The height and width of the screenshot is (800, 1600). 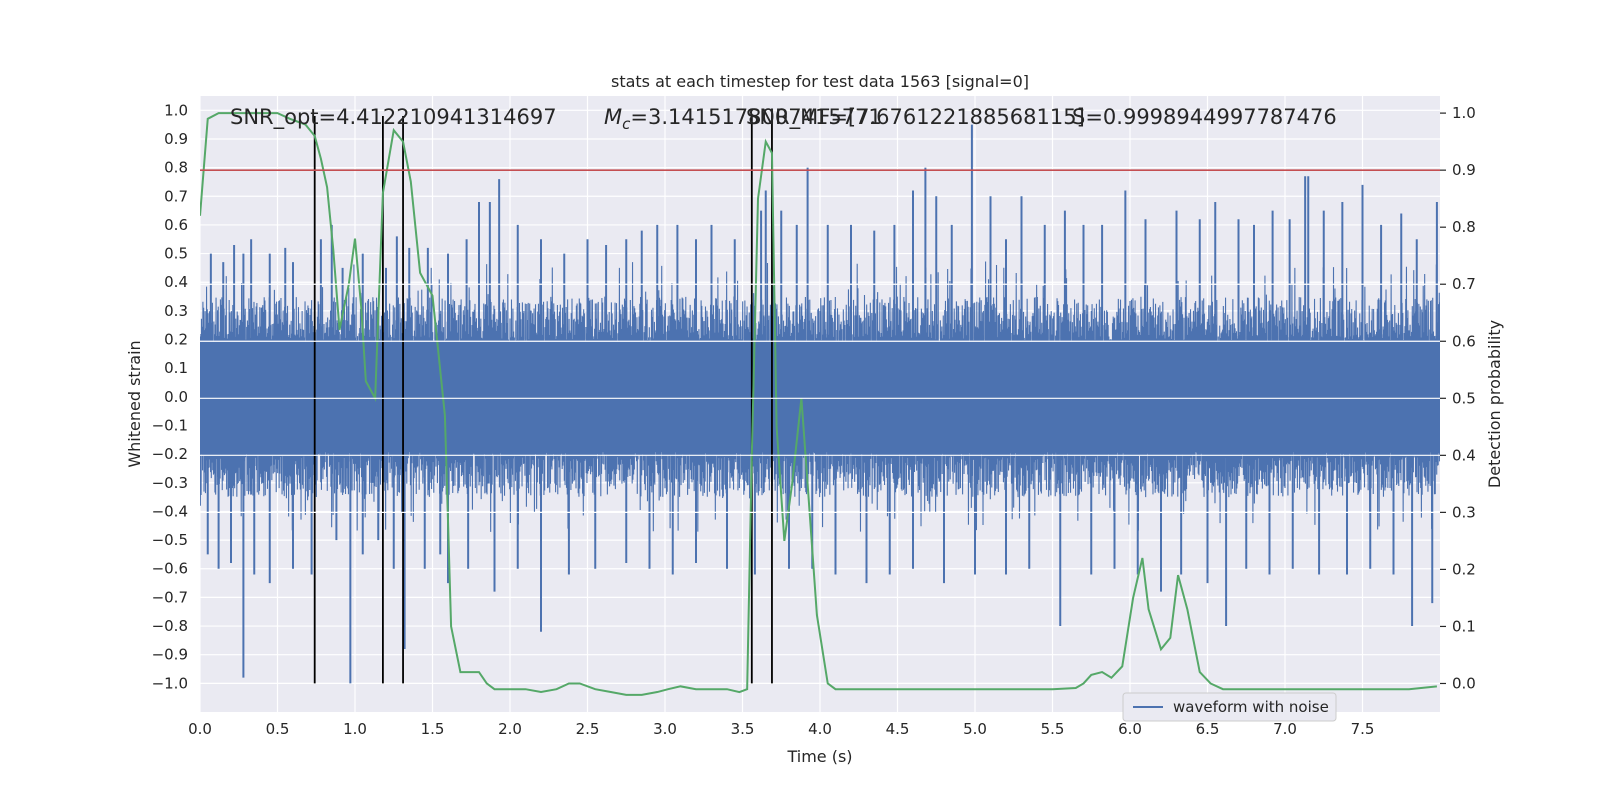 What do you see at coordinates (433, 729) in the screenshot?
I see `x-tick-label-3: 1.5` at bounding box center [433, 729].